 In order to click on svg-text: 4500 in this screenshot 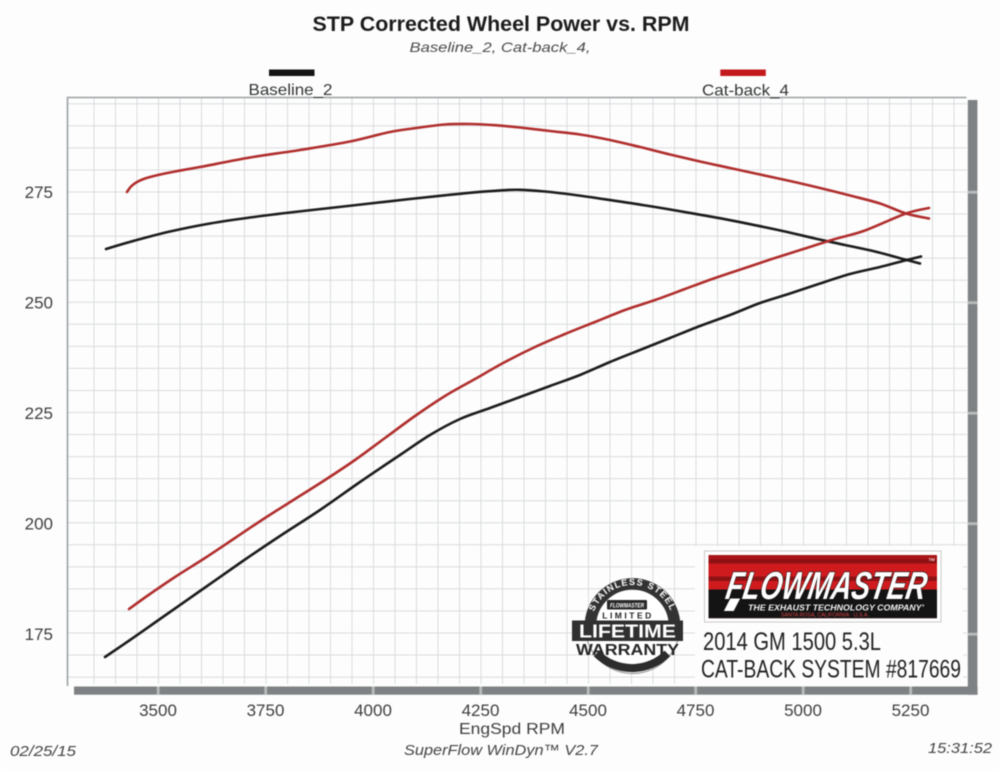, I will do `click(588, 710)`.